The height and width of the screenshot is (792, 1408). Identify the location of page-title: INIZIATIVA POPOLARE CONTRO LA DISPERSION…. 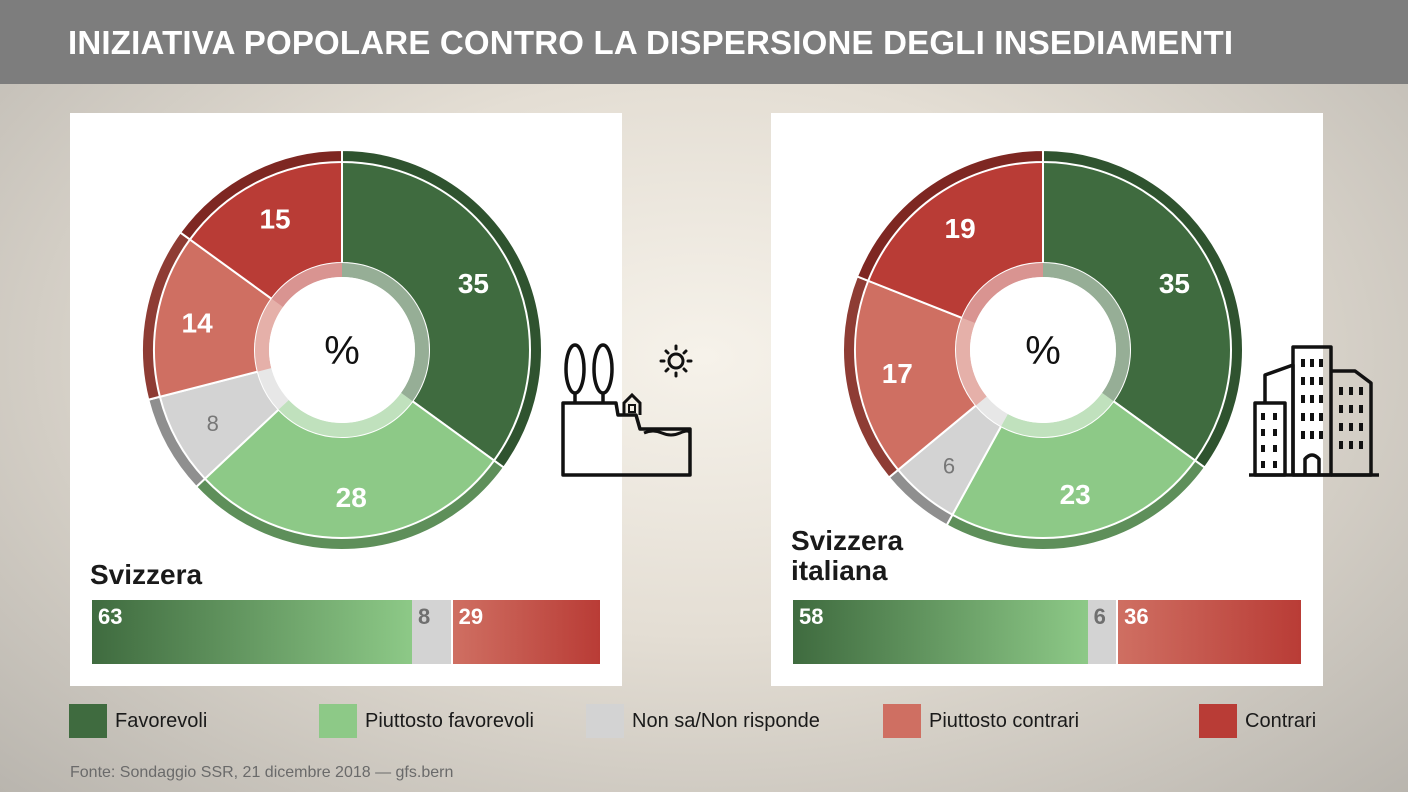
(651, 42).